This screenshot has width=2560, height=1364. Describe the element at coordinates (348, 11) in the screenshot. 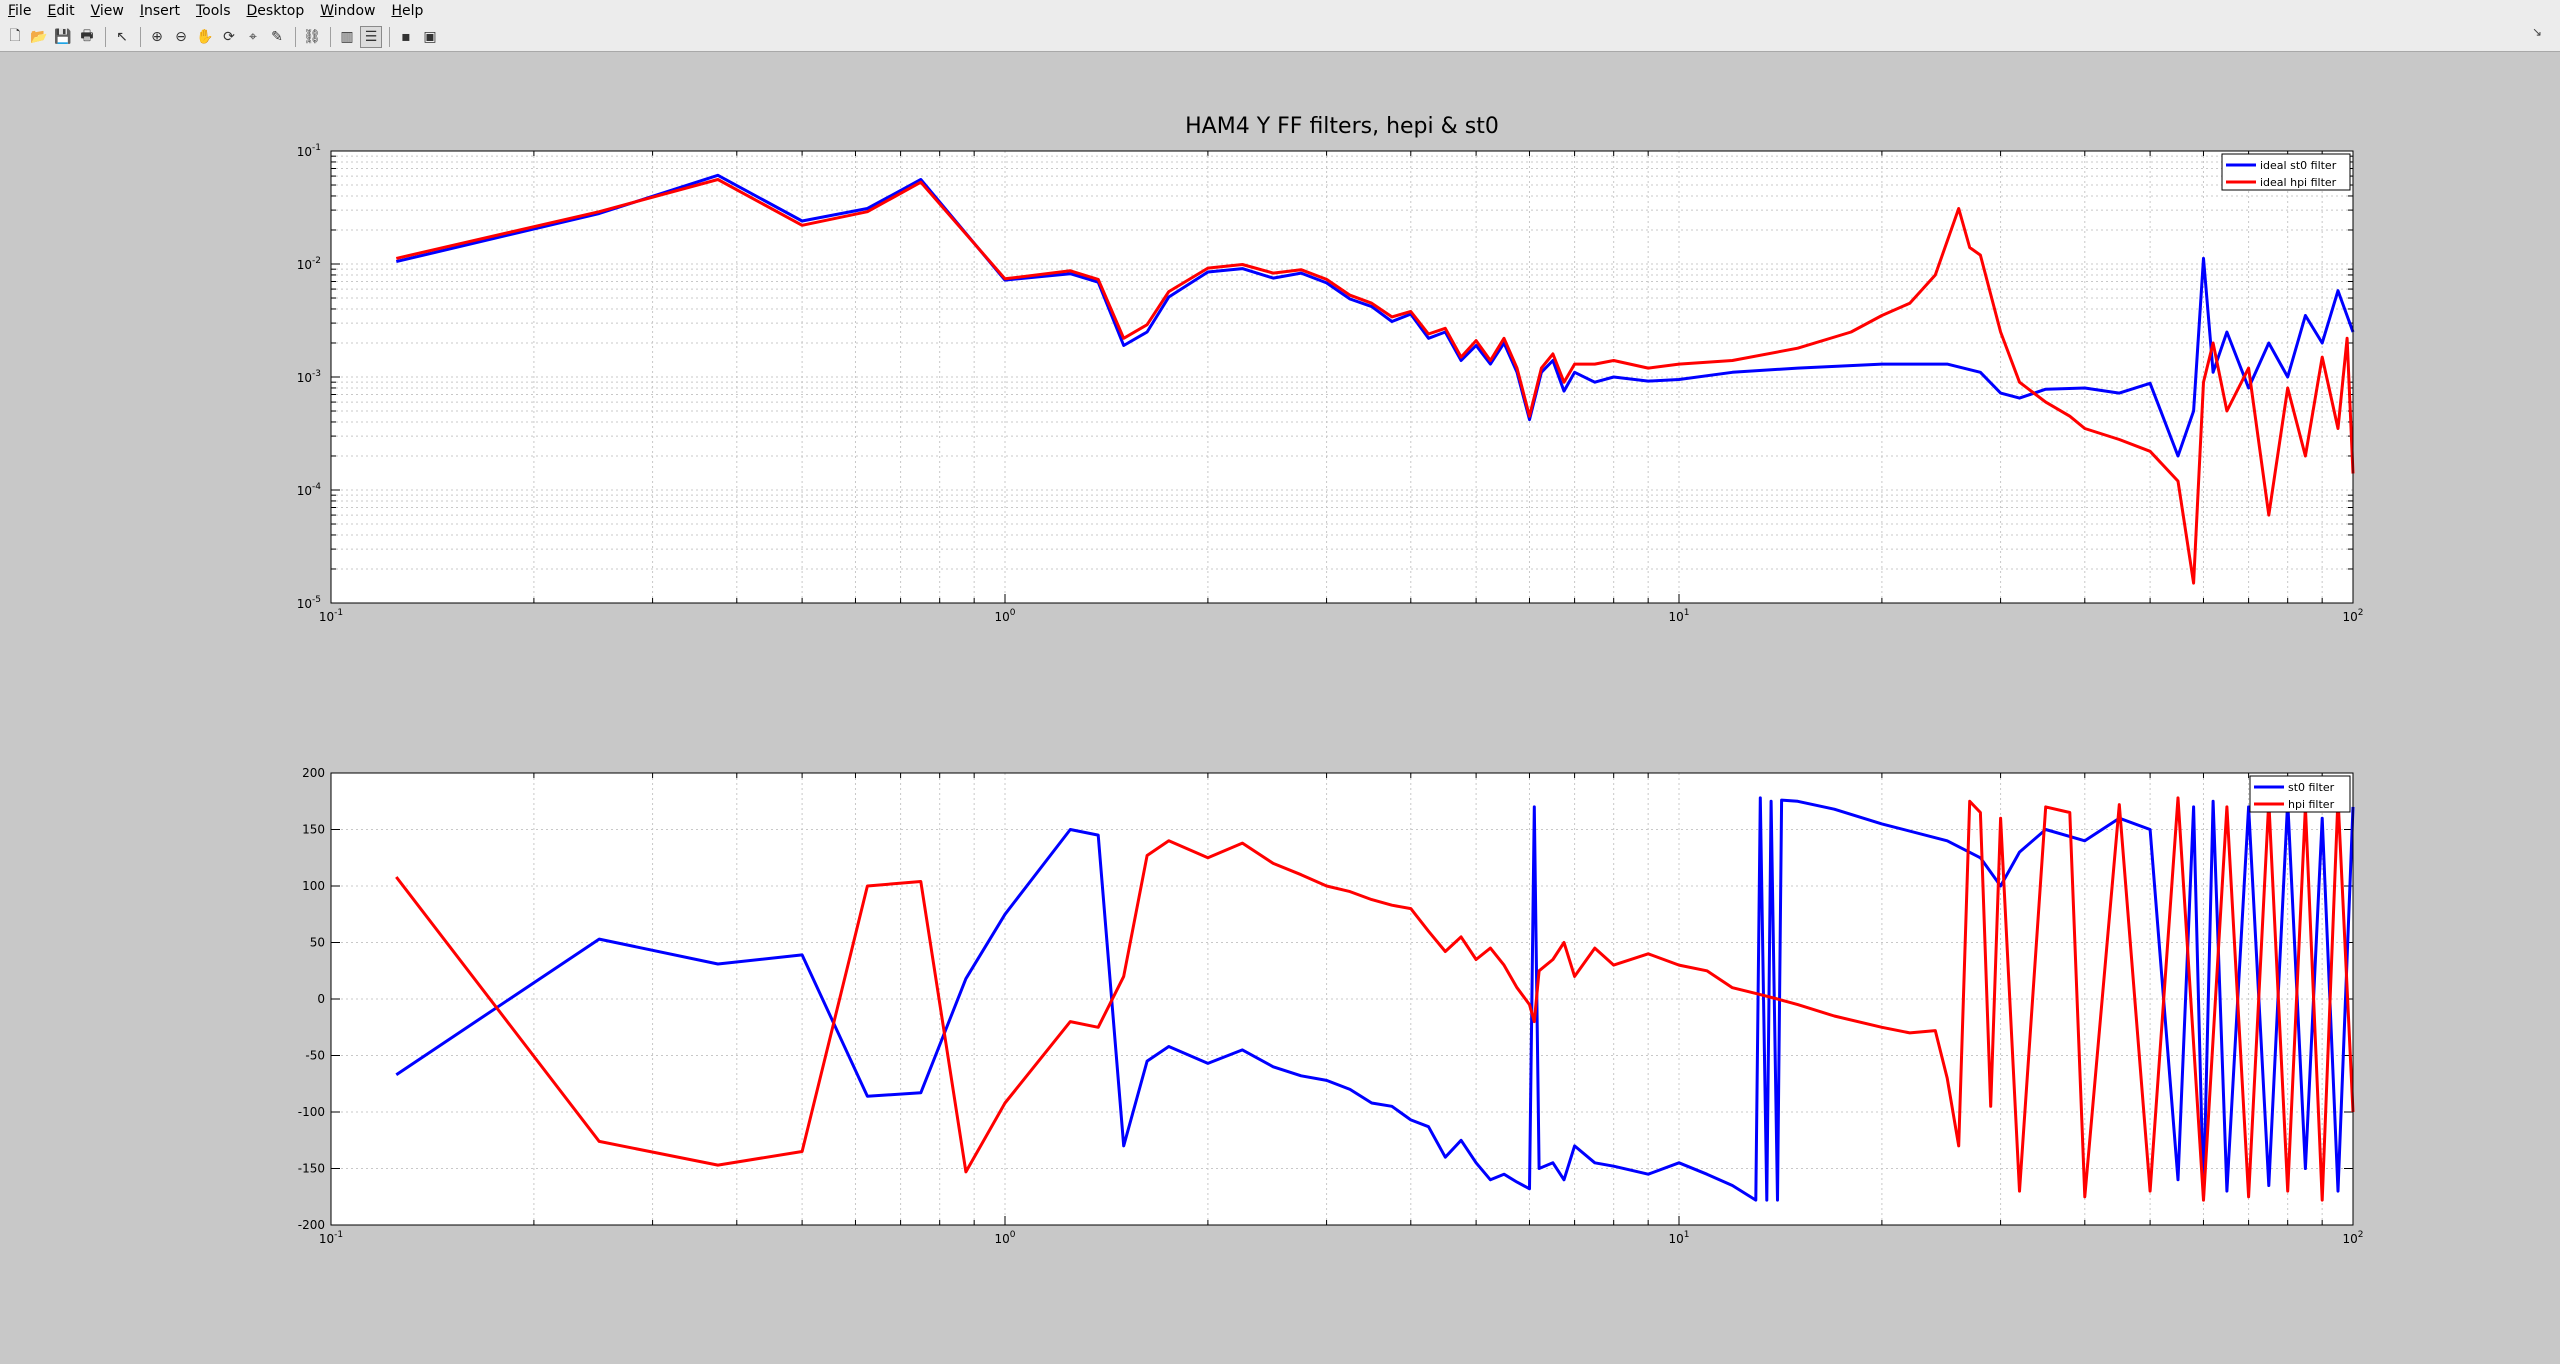

I see `menu-window: Window` at that location.